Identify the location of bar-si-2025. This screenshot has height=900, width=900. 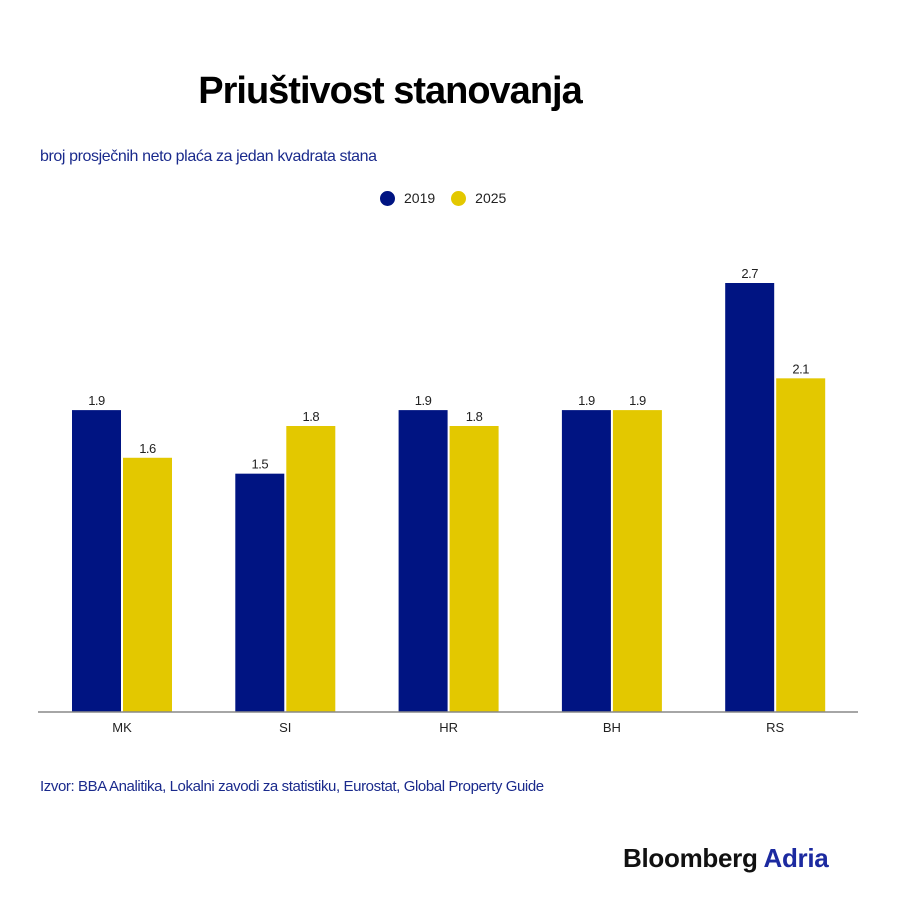
(311, 569).